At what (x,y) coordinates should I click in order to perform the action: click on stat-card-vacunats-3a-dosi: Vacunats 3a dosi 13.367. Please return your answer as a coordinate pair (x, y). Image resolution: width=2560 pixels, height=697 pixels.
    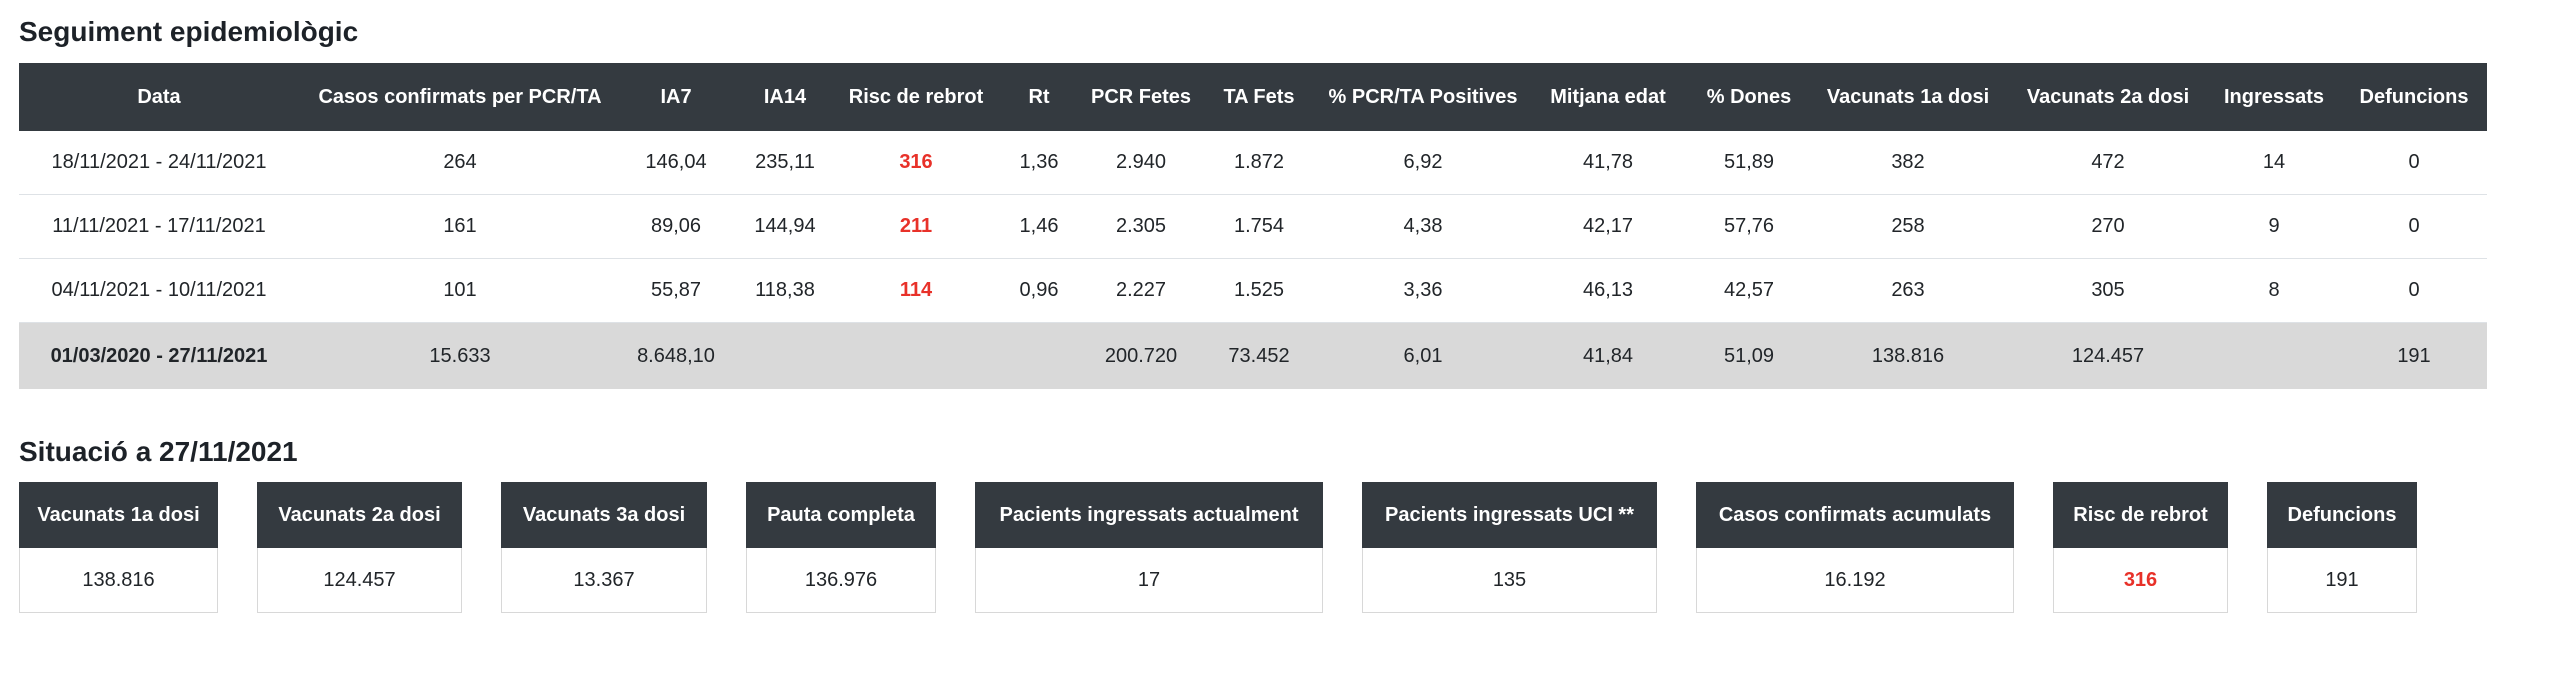
    Looking at the image, I should click on (604, 547).